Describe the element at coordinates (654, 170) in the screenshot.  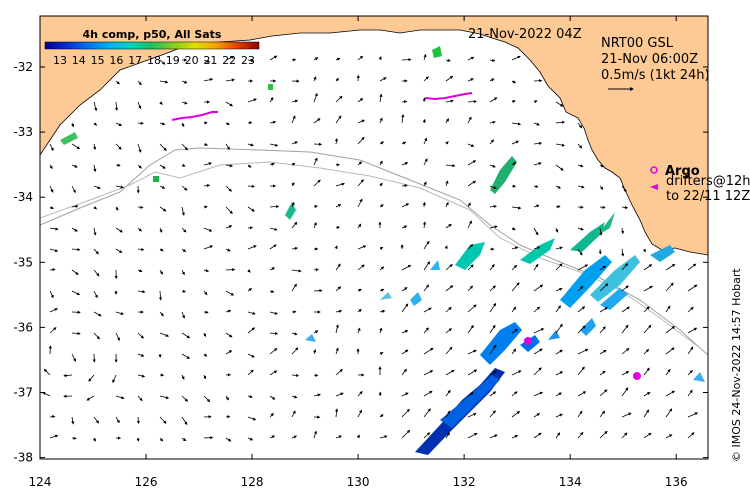
I see `argo-symbol` at that location.